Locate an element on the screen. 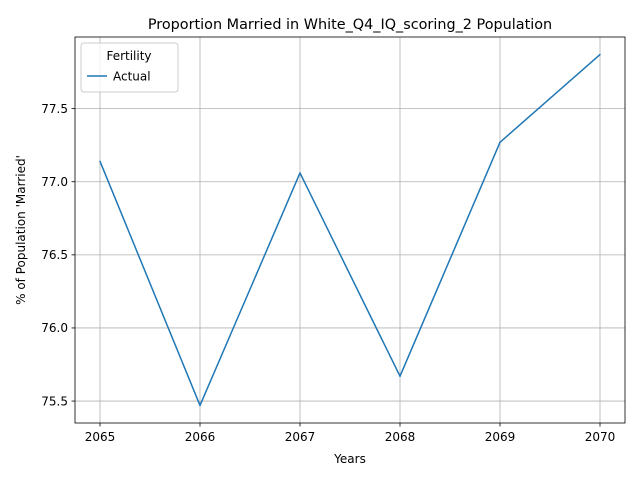 This screenshot has width=640, height=480. x-tick-label: 2066 is located at coordinates (200, 437).